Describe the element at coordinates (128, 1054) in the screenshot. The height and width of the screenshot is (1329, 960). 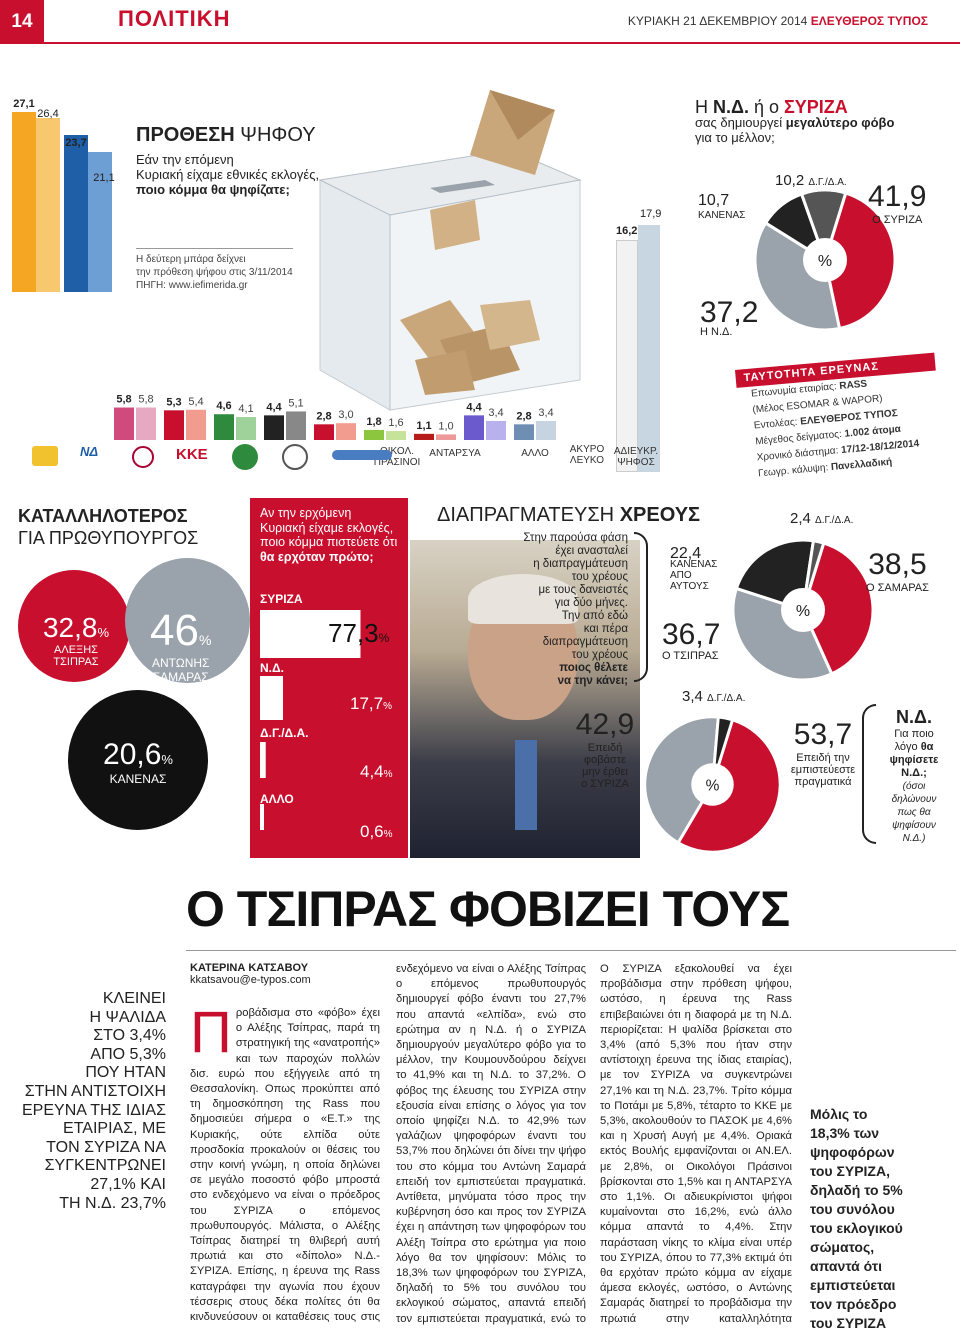
I see `pullquote-line: ΑΠΟ 5,3%` at that location.